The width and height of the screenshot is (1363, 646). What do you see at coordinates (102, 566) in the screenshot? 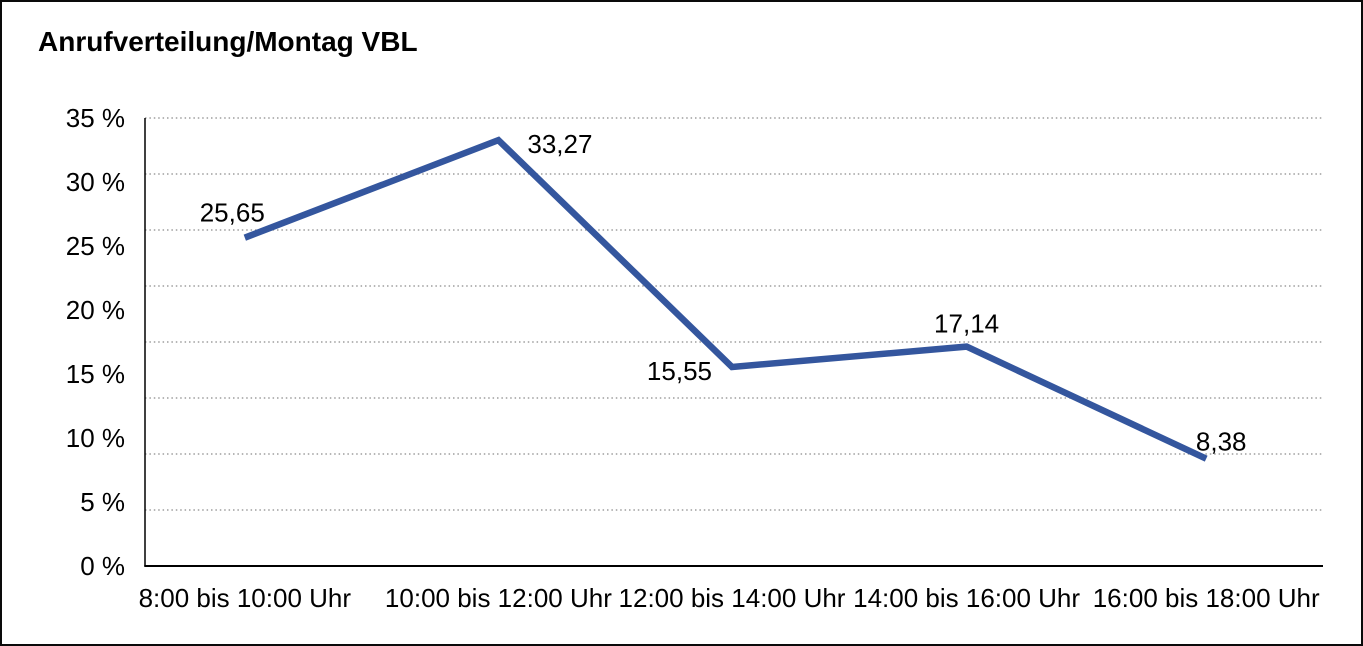
I see `y-tick-label: 0 %` at bounding box center [102, 566].